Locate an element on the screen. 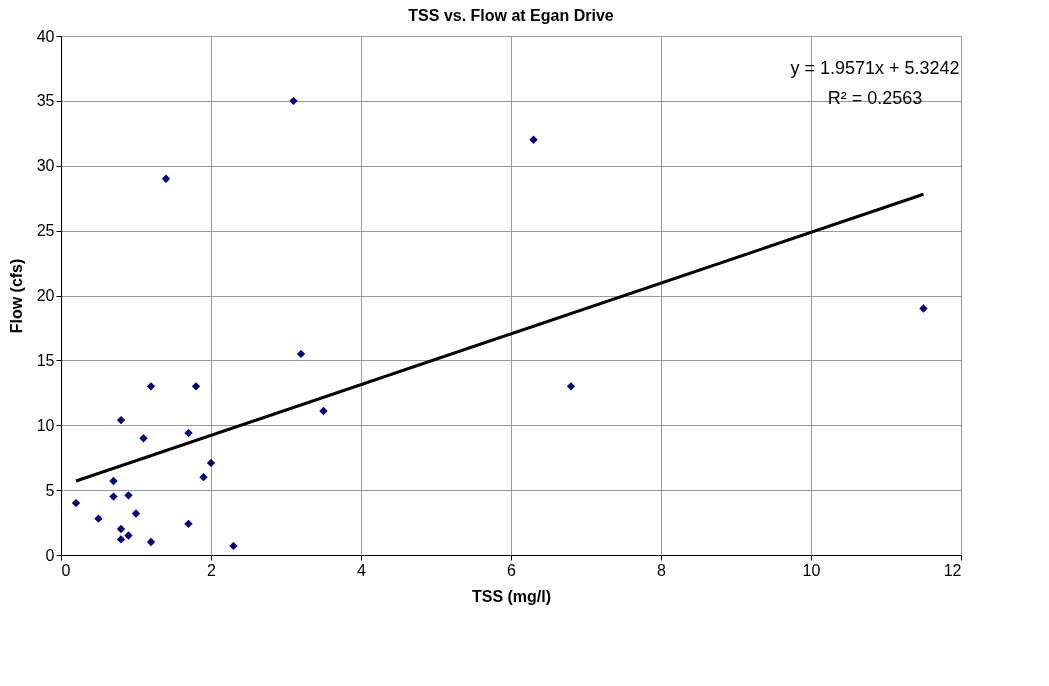  x-tick-label: 8 is located at coordinates (662, 570).